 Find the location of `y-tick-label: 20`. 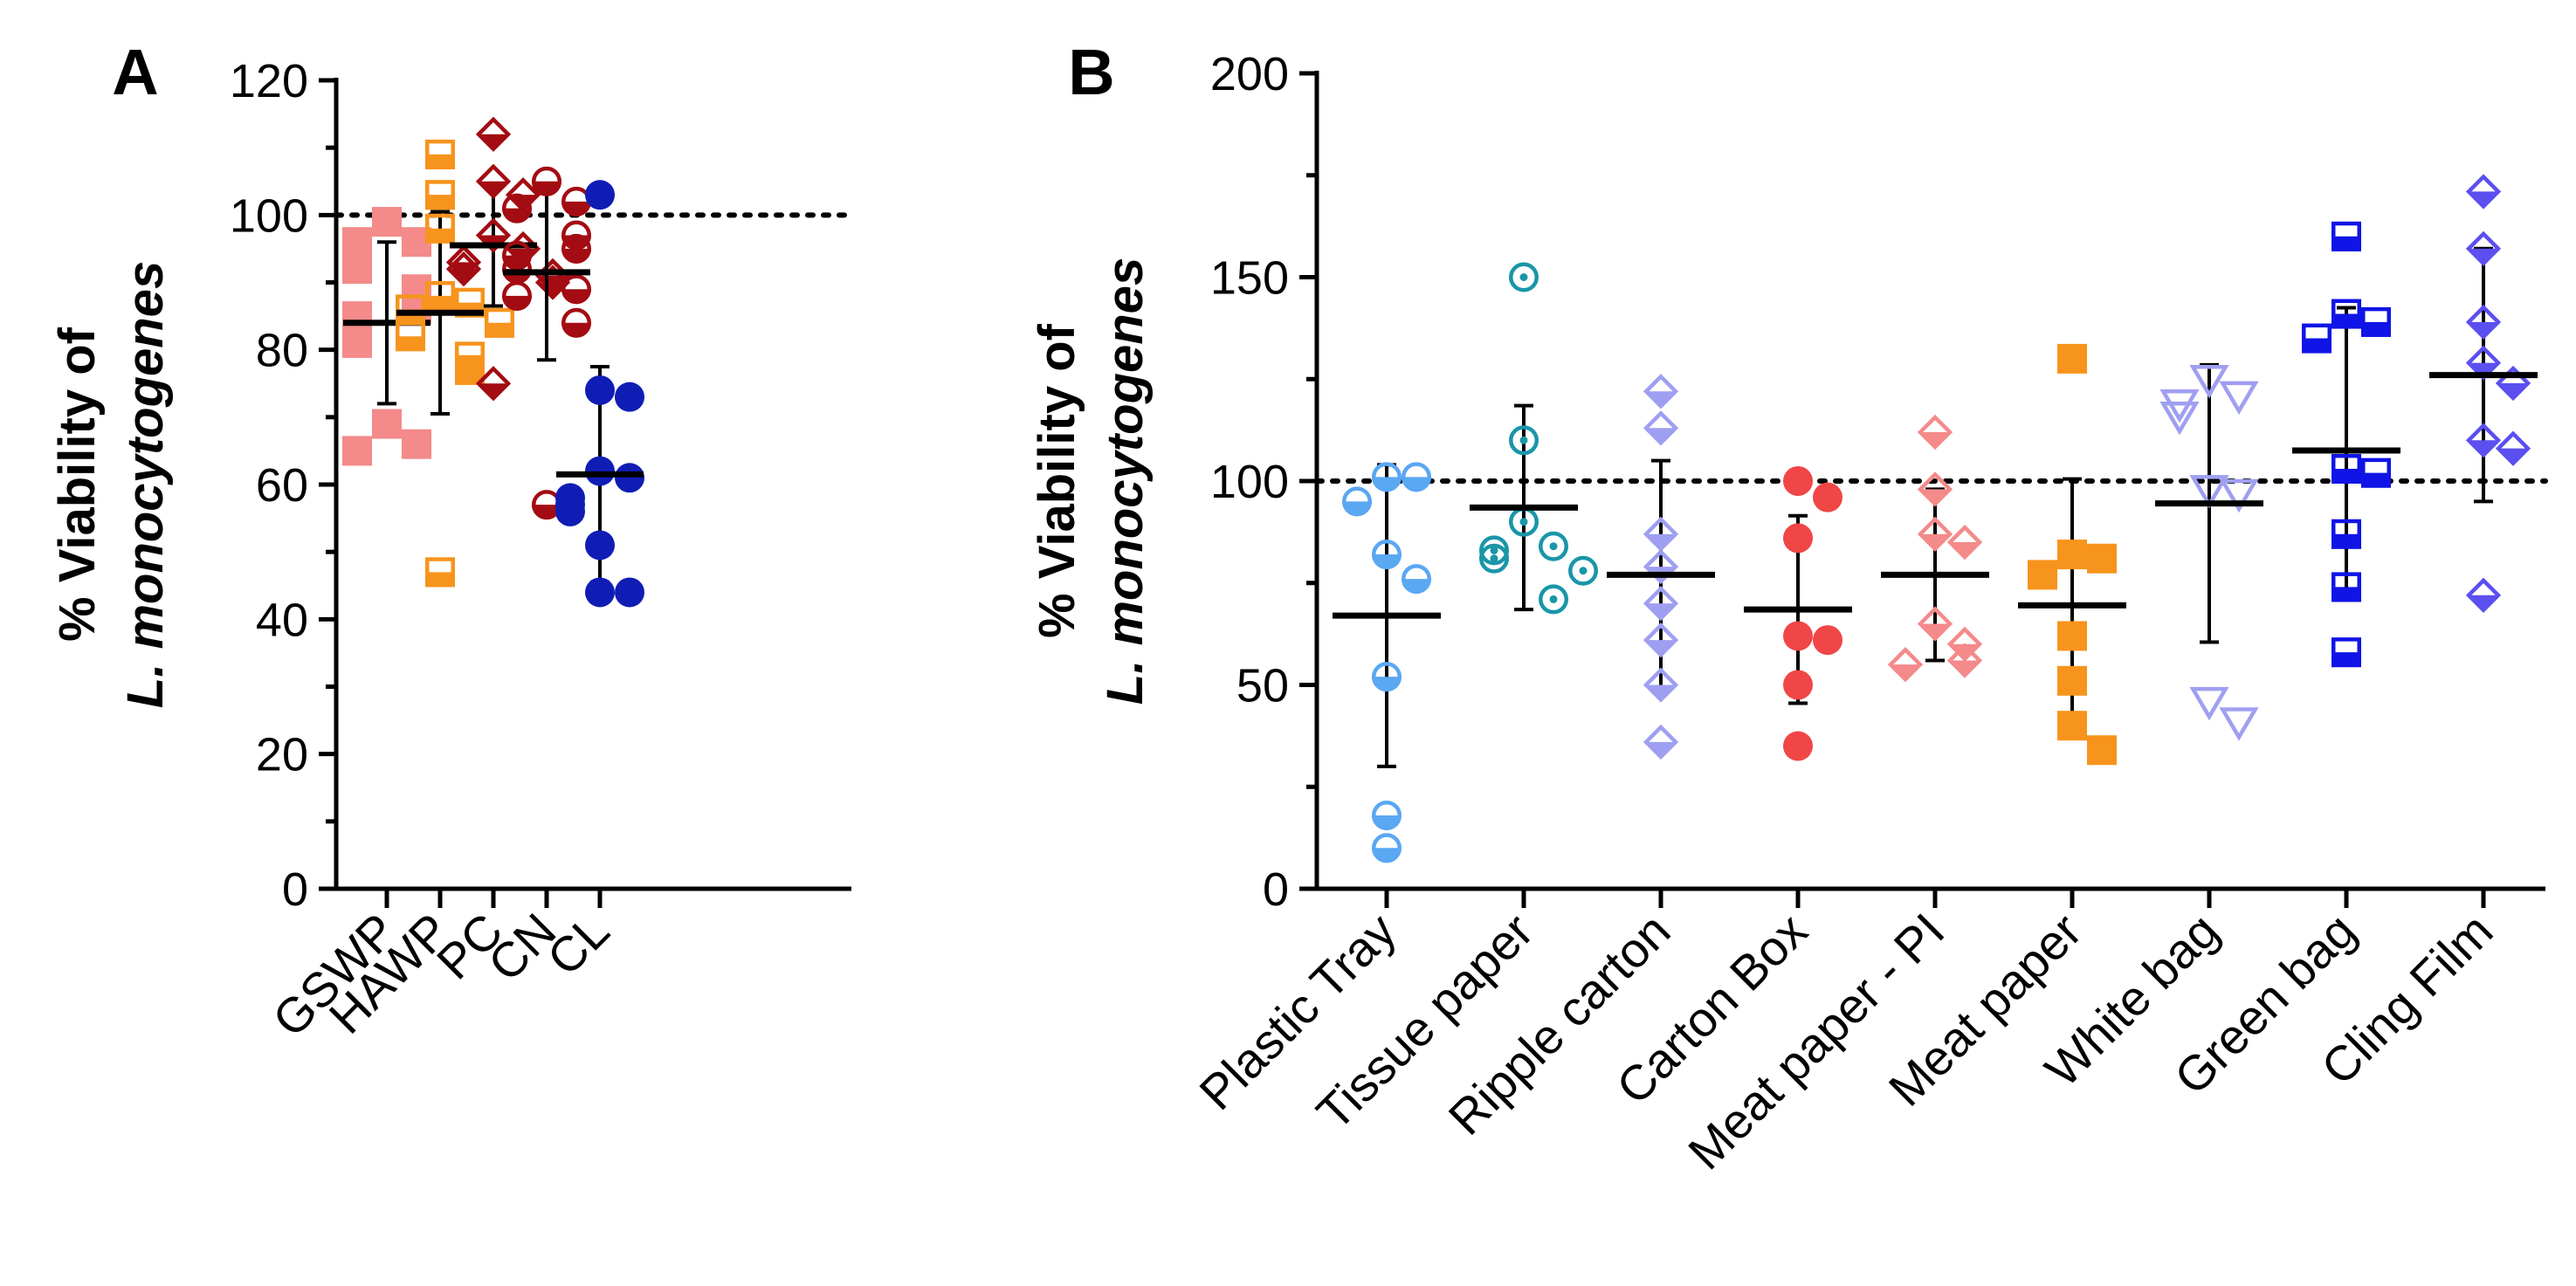

y-tick-label: 20 is located at coordinates (282, 755).